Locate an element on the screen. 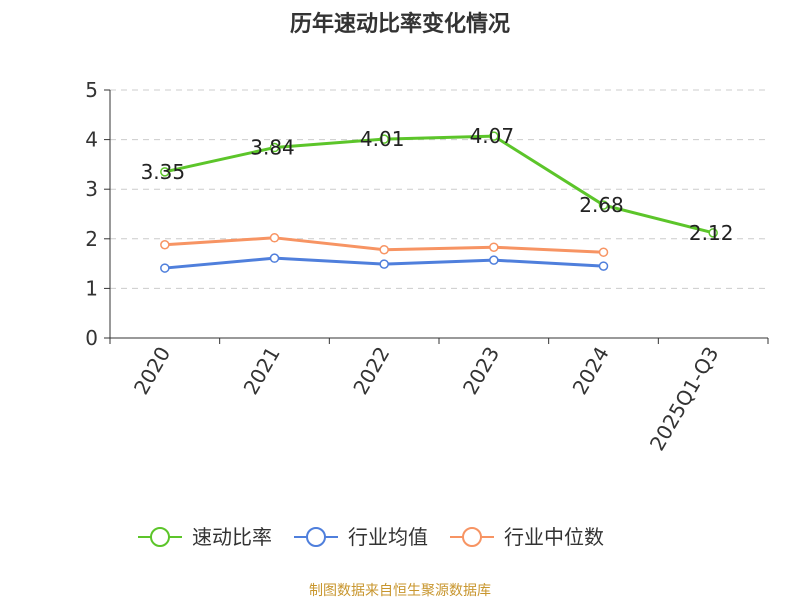 Image resolution: width=800 pixels, height=600 pixels. x-tick-label: 2020 is located at coordinates (152, 371).